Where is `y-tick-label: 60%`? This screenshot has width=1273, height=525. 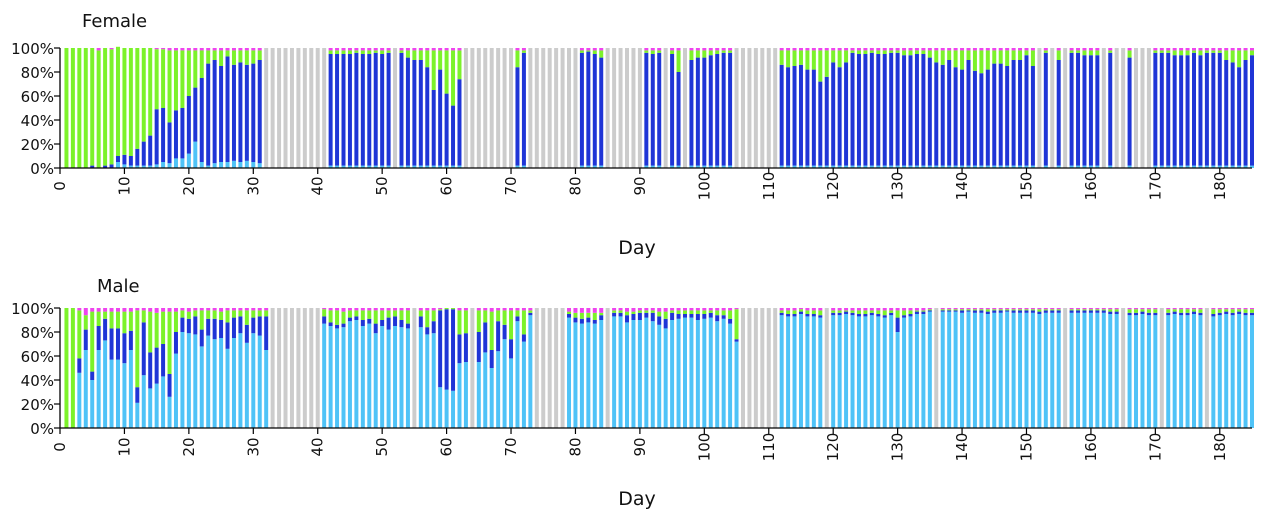
y-tick-label: 60% is located at coordinates (37, 357).